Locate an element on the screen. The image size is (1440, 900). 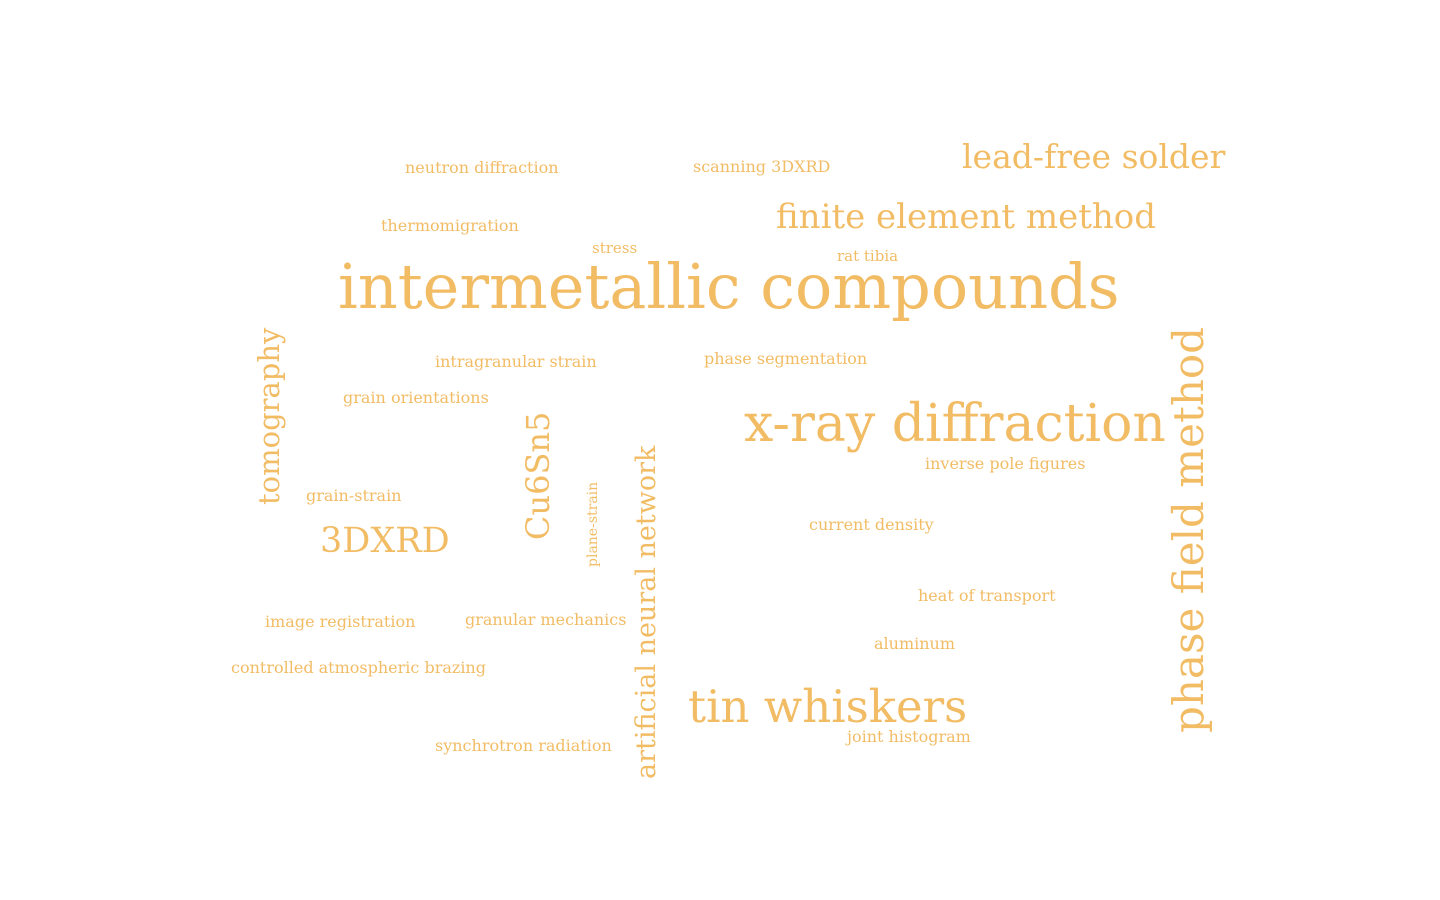
word-inverse-pole-figures: inverse pole figures is located at coordinates (1005, 463).